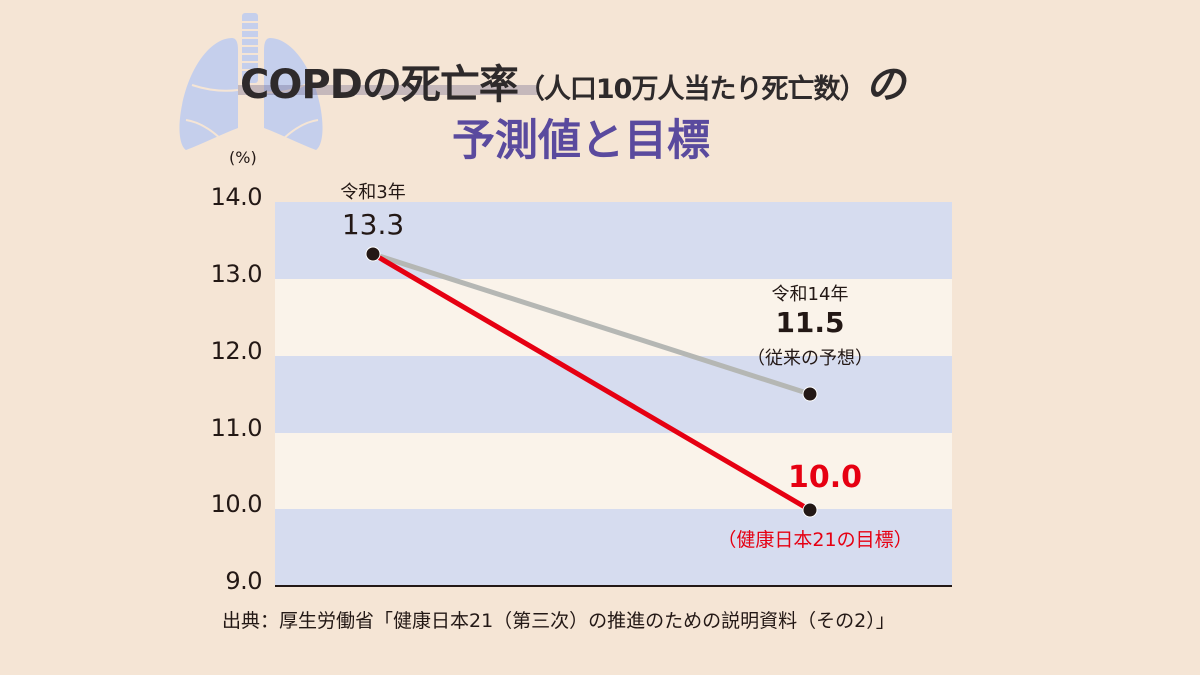 The height and width of the screenshot is (675, 1200). I want to click on target-marker, so click(810, 510).